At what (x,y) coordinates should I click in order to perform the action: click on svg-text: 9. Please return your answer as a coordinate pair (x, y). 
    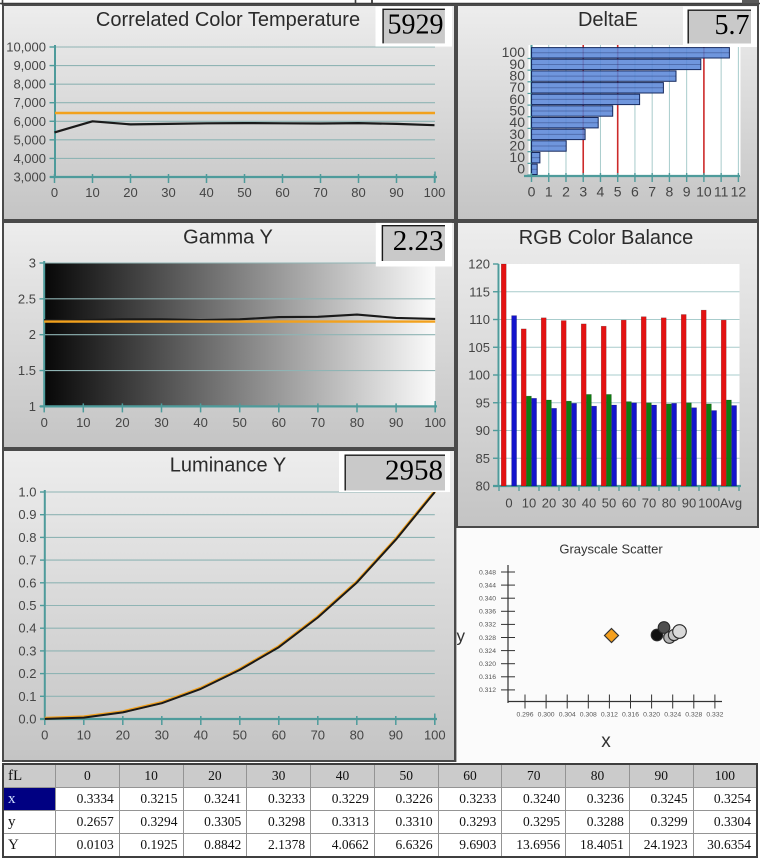
    Looking at the image, I should click on (687, 192).